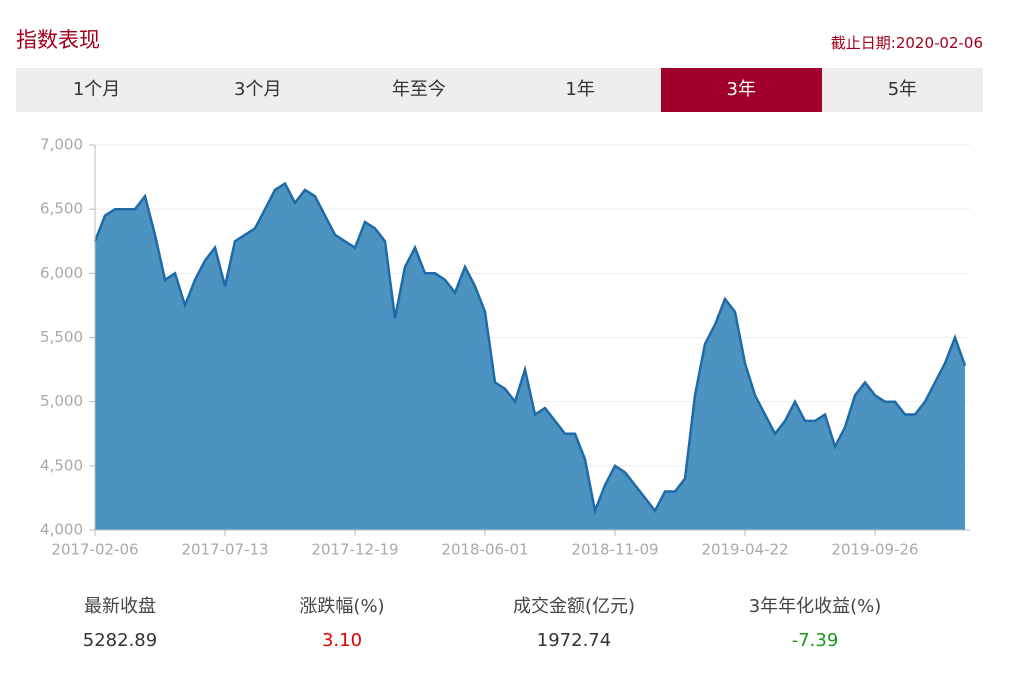 This screenshot has height=681, width=1025. What do you see at coordinates (258, 89) in the screenshot?
I see `period-tab: 3个月` at bounding box center [258, 89].